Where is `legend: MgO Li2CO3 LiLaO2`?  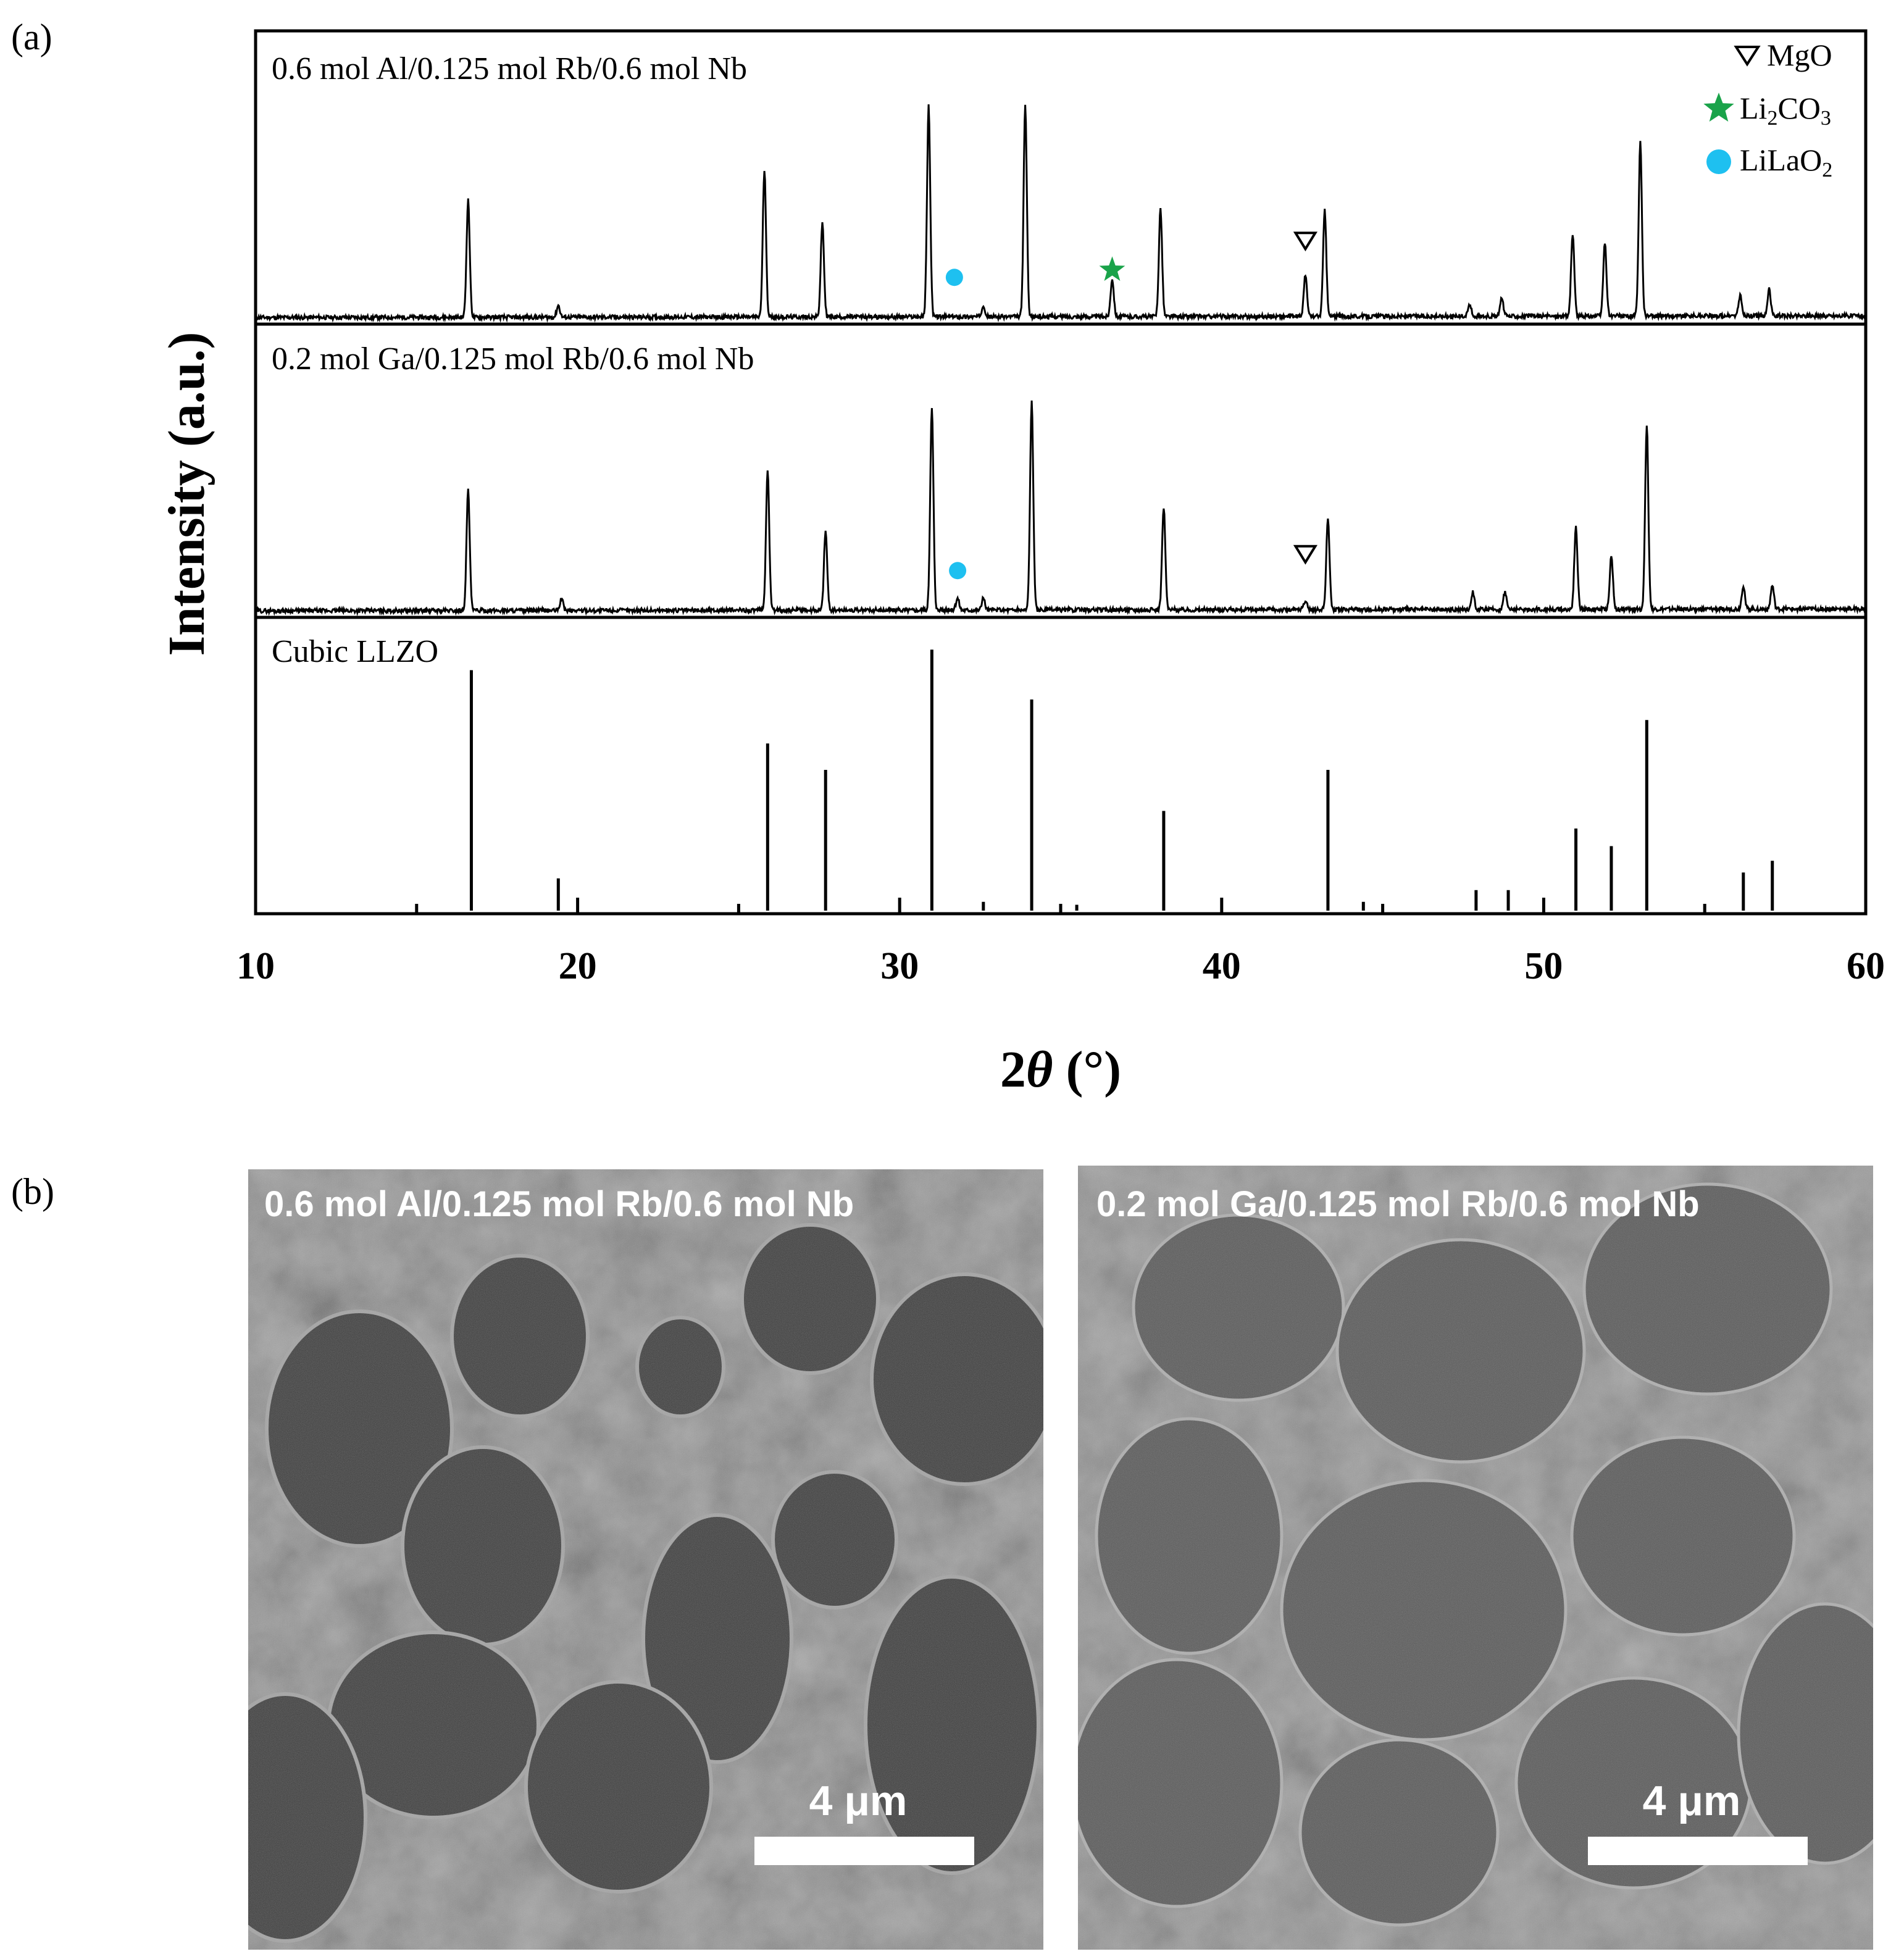
legend: MgO Li2CO3 LiLaO2 is located at coordinates (1767, 110).